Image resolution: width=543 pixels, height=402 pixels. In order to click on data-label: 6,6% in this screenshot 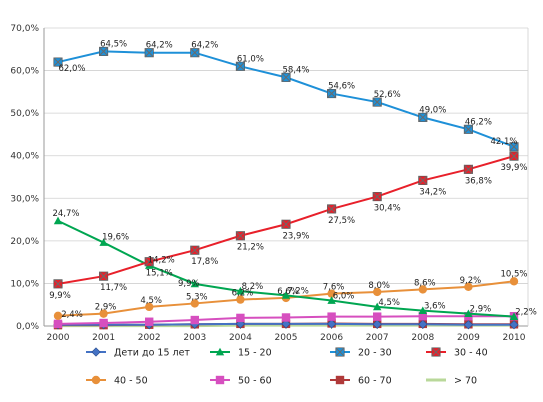, I will do `click(288, 292)`.